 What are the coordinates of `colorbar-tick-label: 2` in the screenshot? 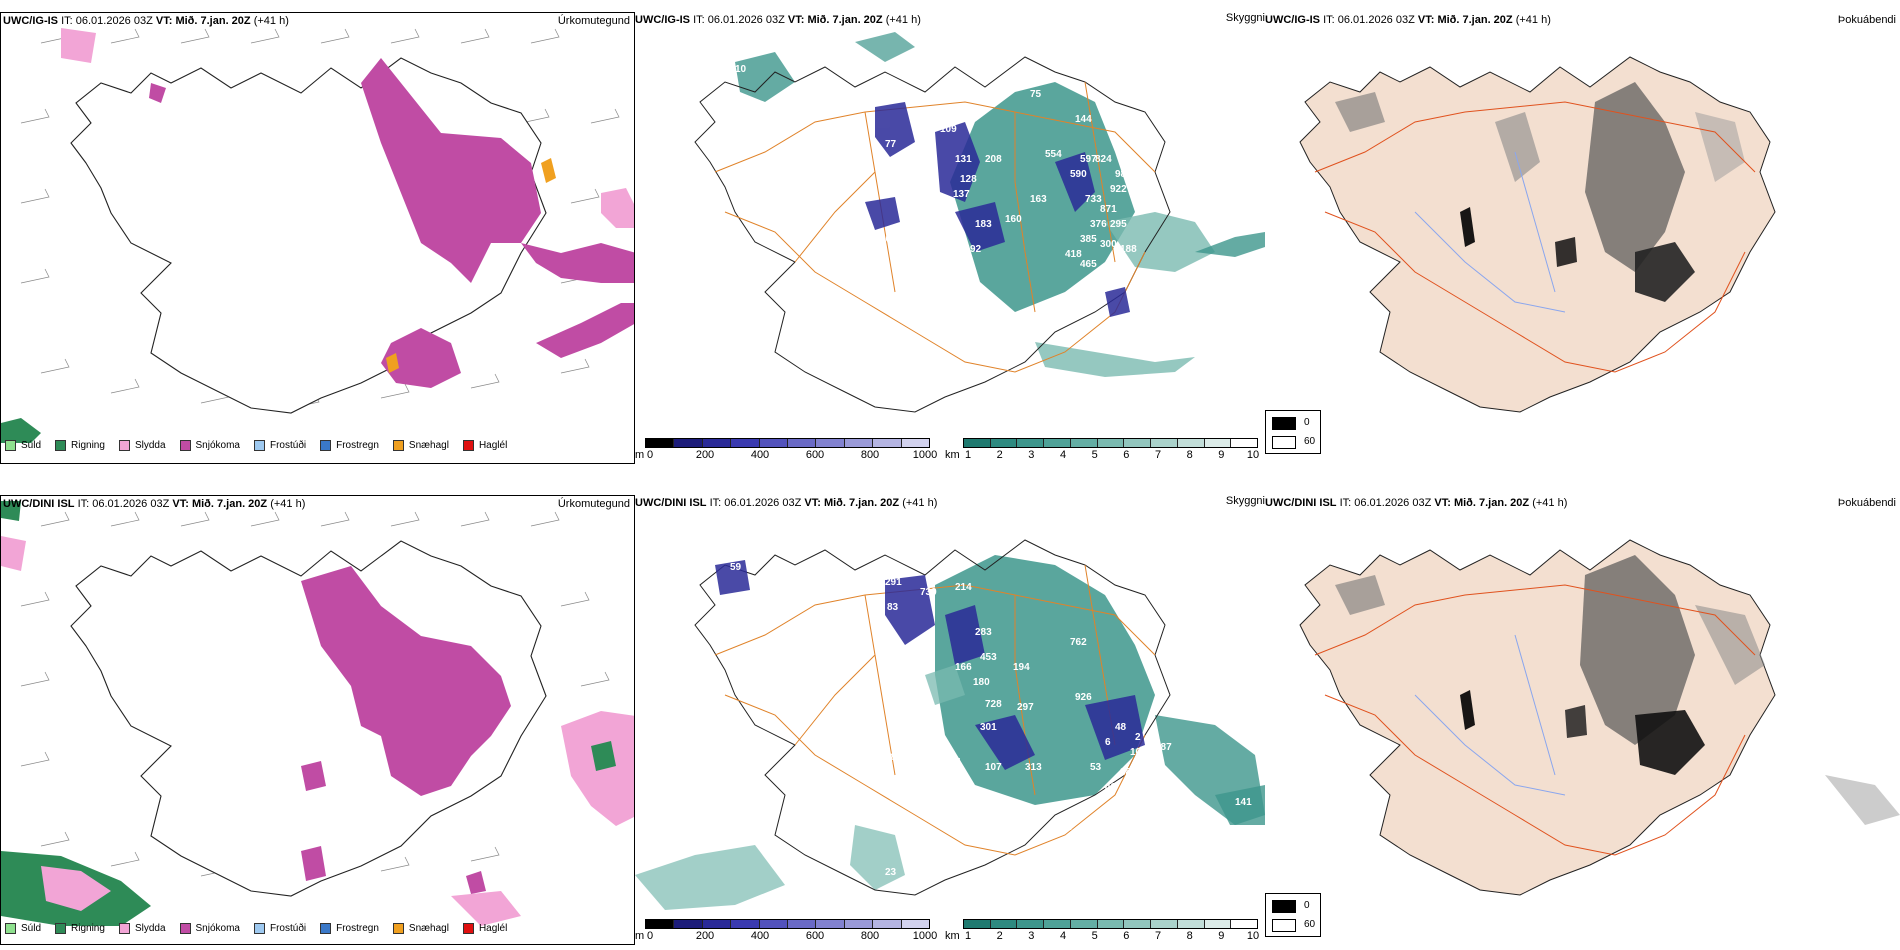 It's located at (999, 455).